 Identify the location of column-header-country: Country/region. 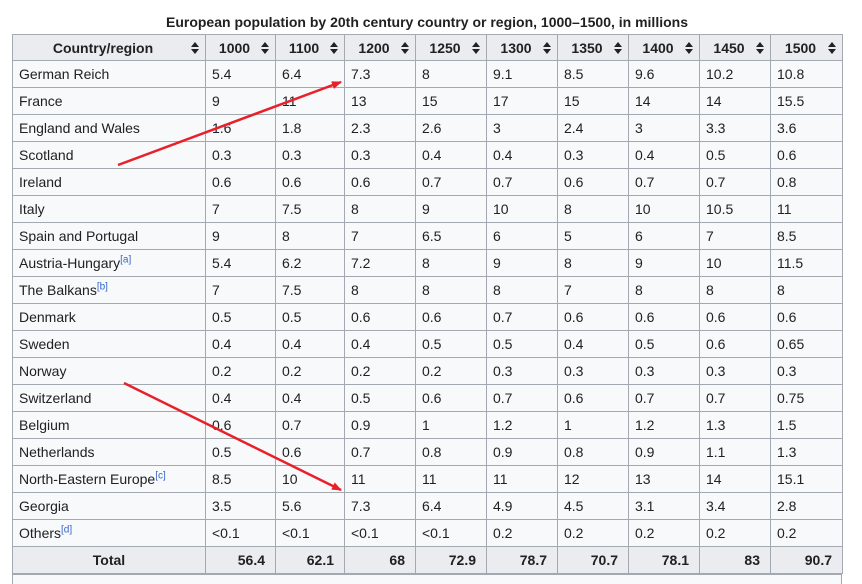
(109, 47).